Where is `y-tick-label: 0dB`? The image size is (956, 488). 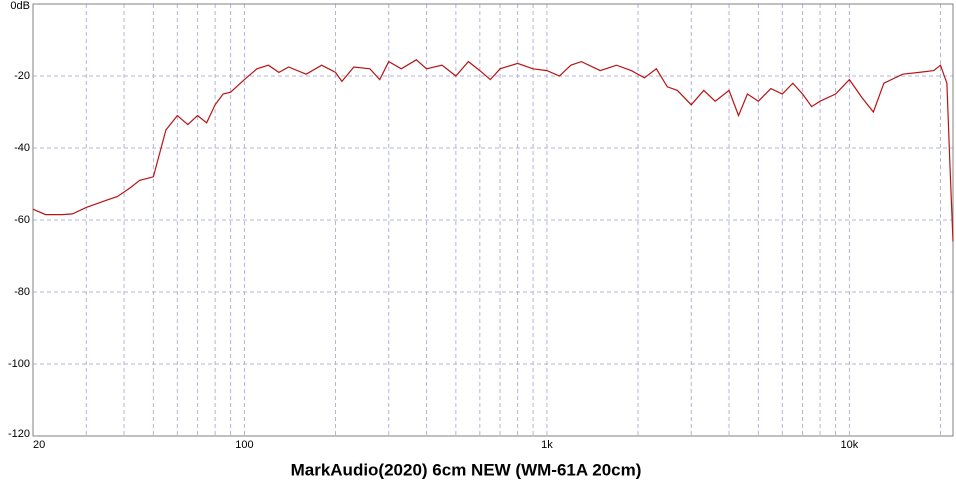
y-tick-label: 0dB is located at coordinates (20, 6).